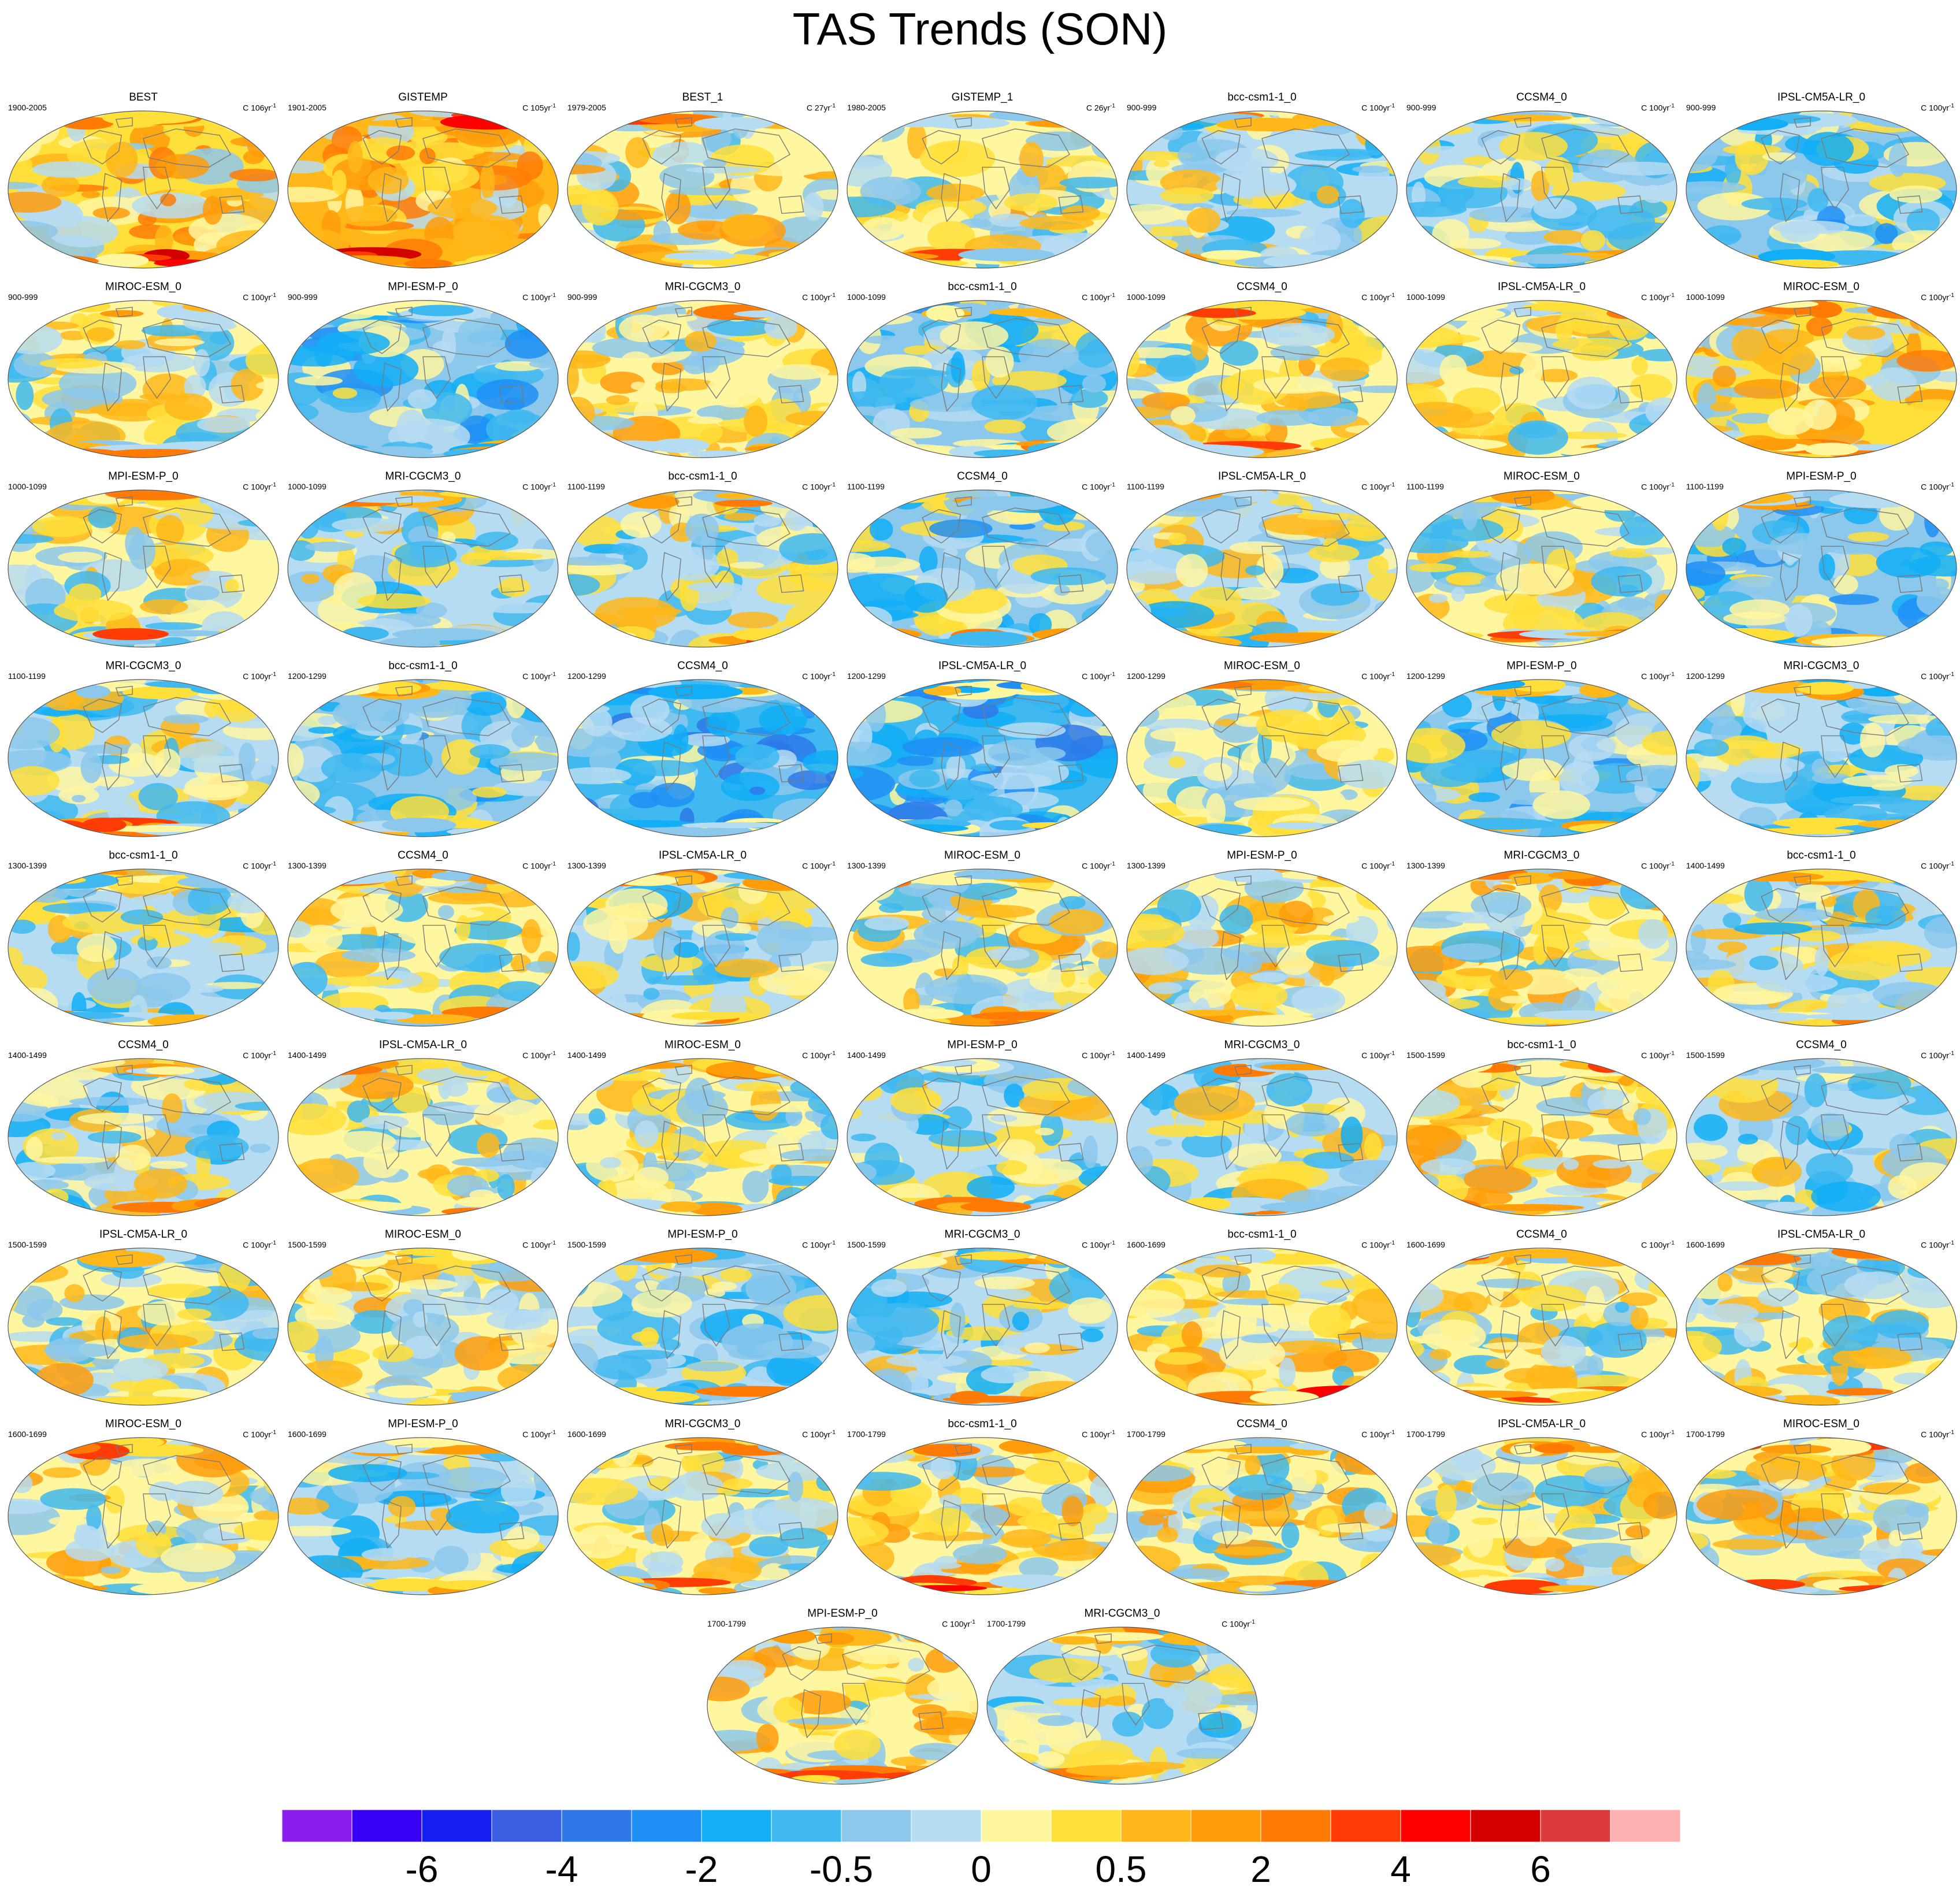  Describe the element at coordinates (1122, 1869) in the screenshot. I see `colorbar-tick-label: 0.5` at that location.